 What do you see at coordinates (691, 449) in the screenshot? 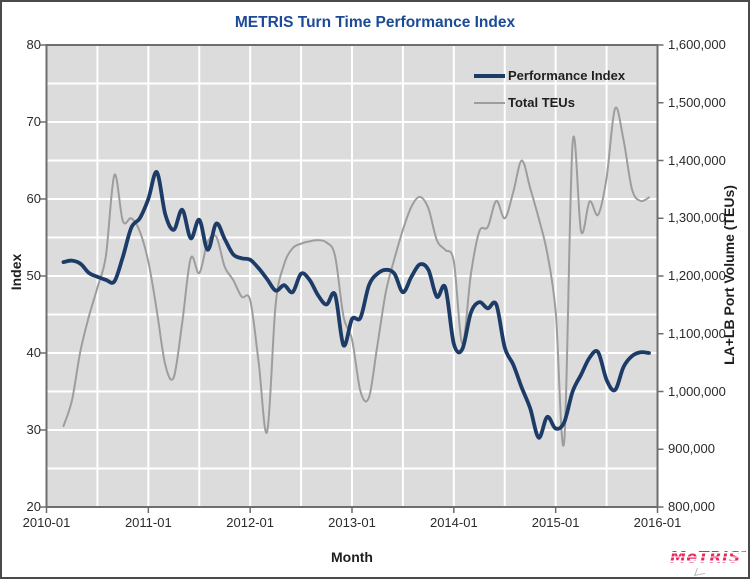
I see `right-axis-tick-label: 900,000` at bounding box center [691, 449].